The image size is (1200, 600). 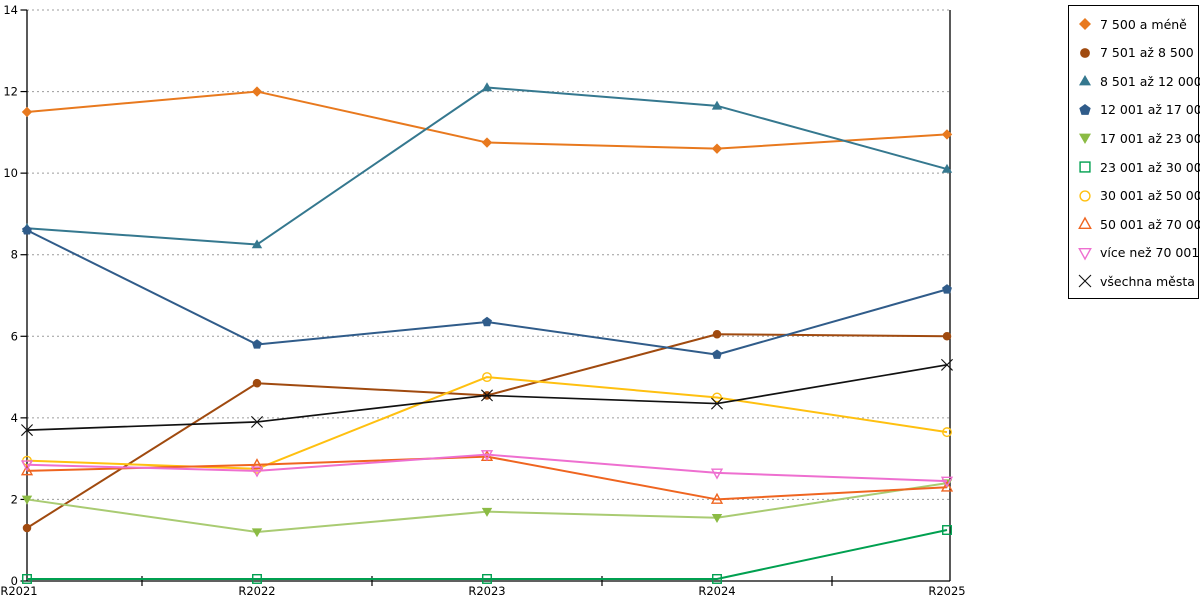 What do you see at coordinates (1143, 24) in the screenshot?
I see `legend-label: 7 500 a méně` at bounding box center [1143, 24].